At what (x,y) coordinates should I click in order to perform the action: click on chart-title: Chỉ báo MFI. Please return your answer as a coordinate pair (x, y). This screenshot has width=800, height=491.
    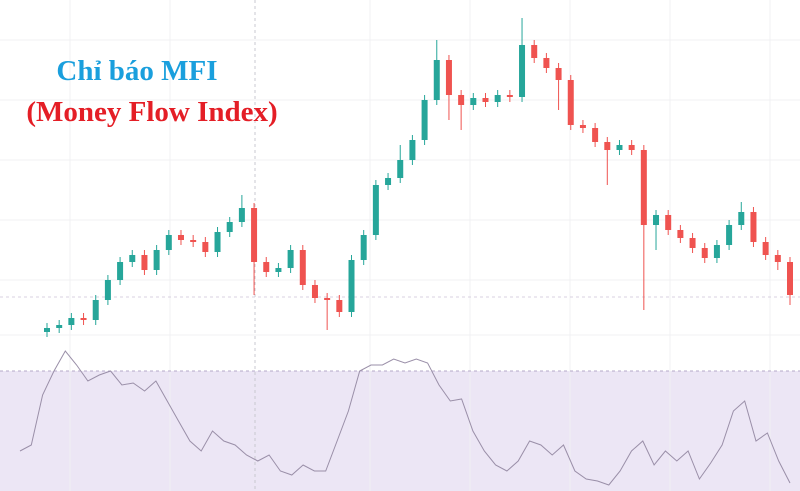
    Looking at the image, I should click on (136, 71).